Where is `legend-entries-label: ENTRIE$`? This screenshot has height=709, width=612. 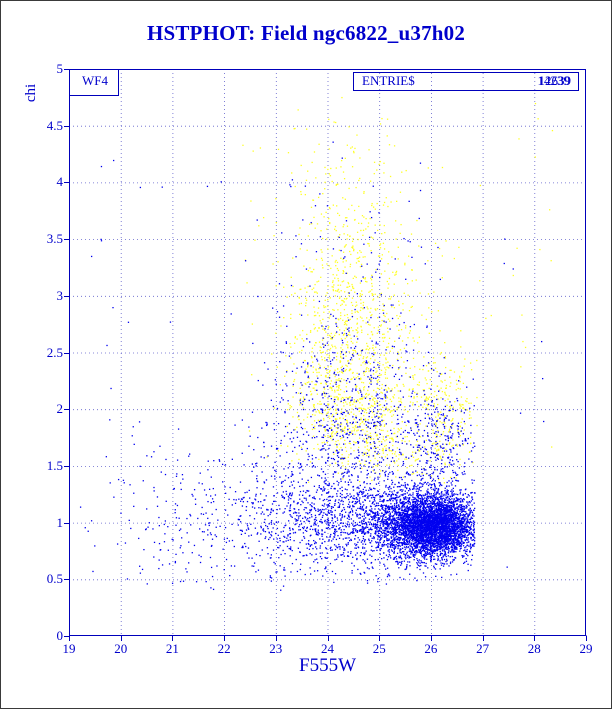 legend-entries-label: ENTRIE$ is located at coordinates (388, 80).